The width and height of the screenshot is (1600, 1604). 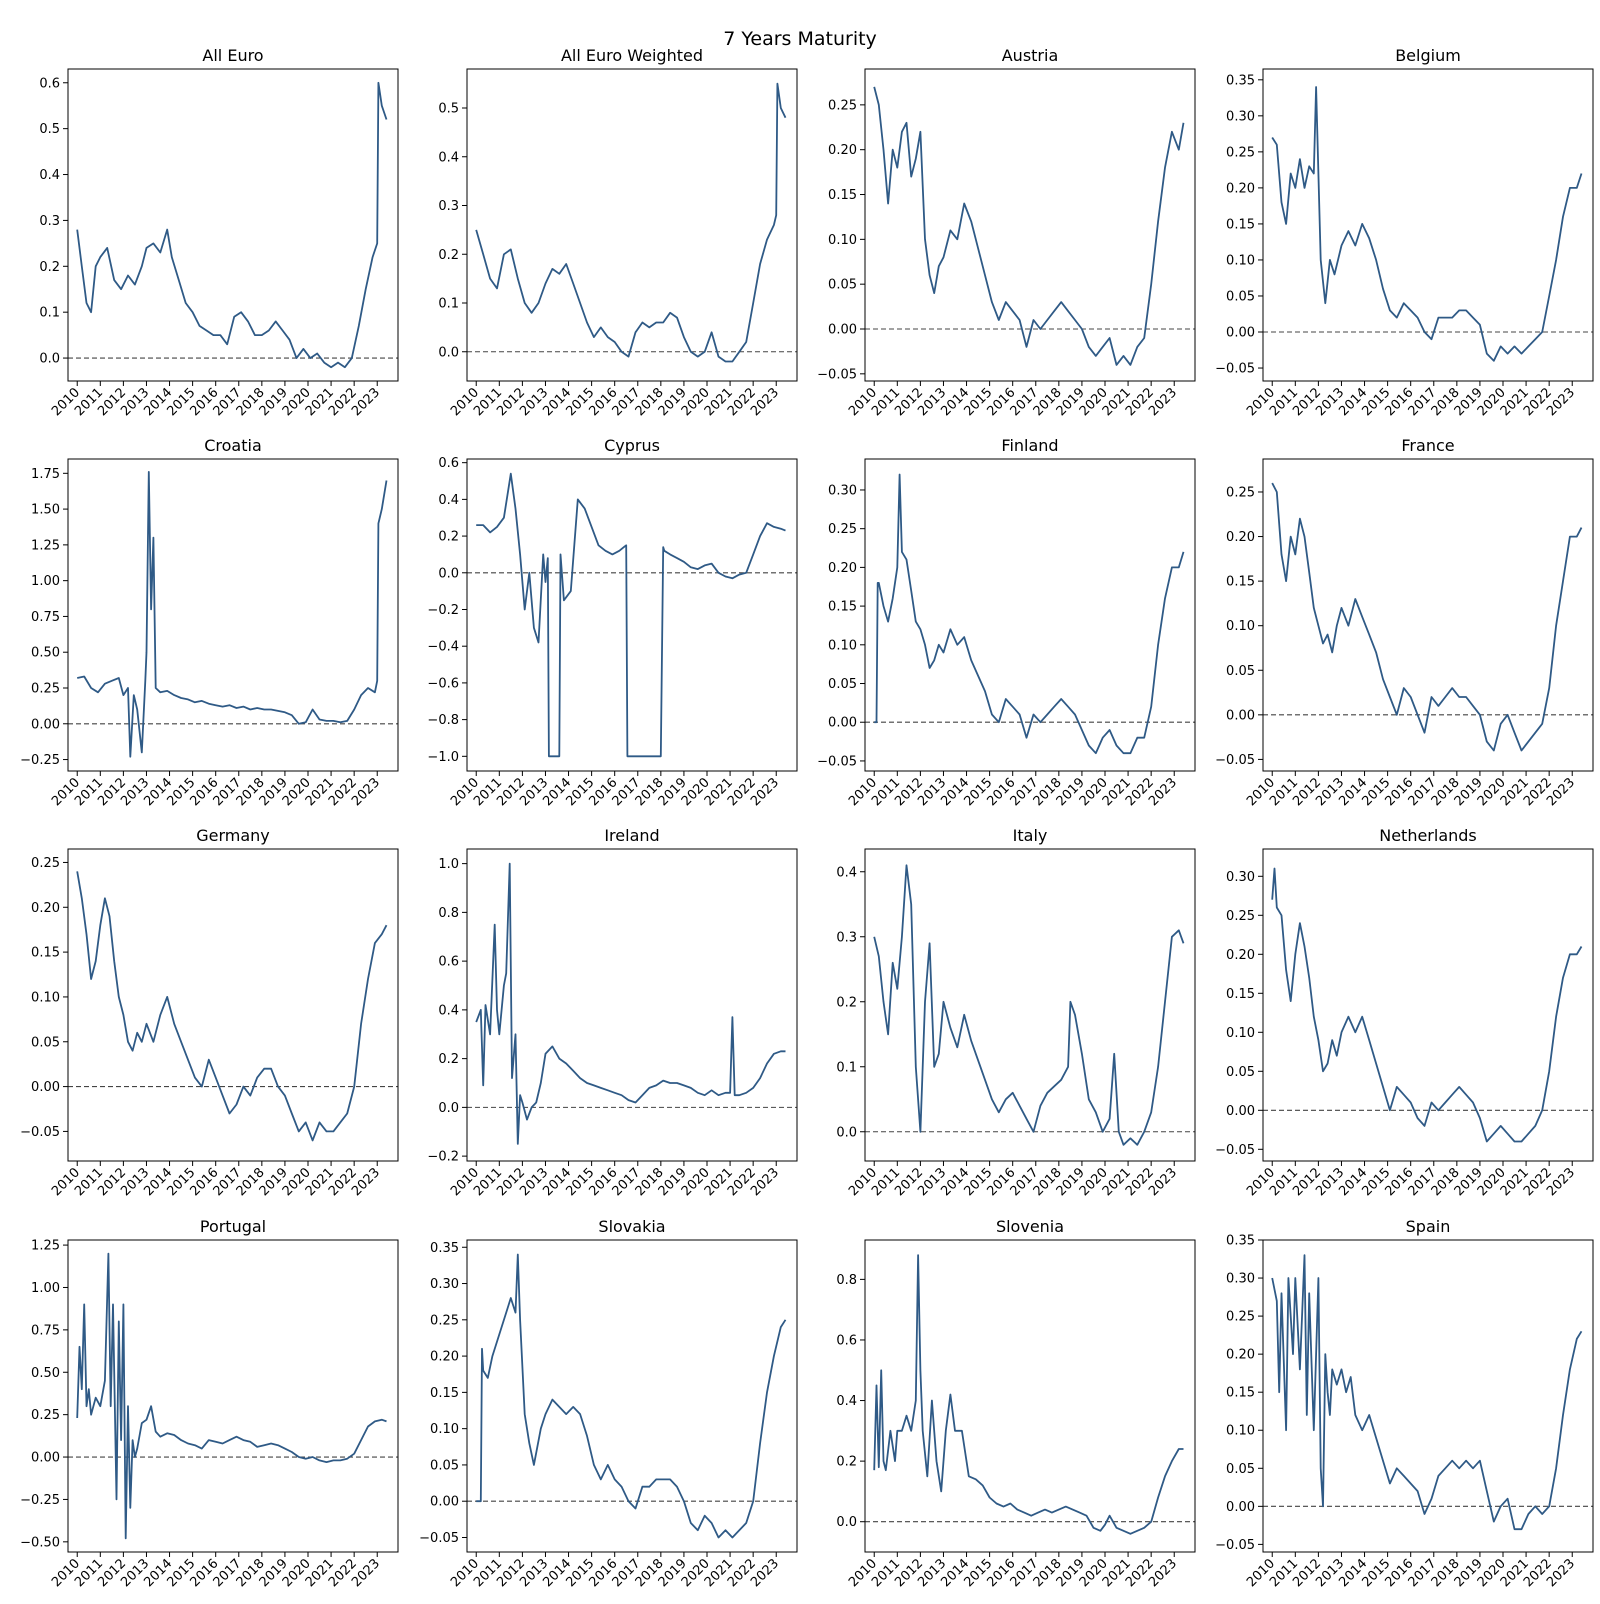 I want to click on subplot-title: Slovakia, so click(x=631, y=1226).